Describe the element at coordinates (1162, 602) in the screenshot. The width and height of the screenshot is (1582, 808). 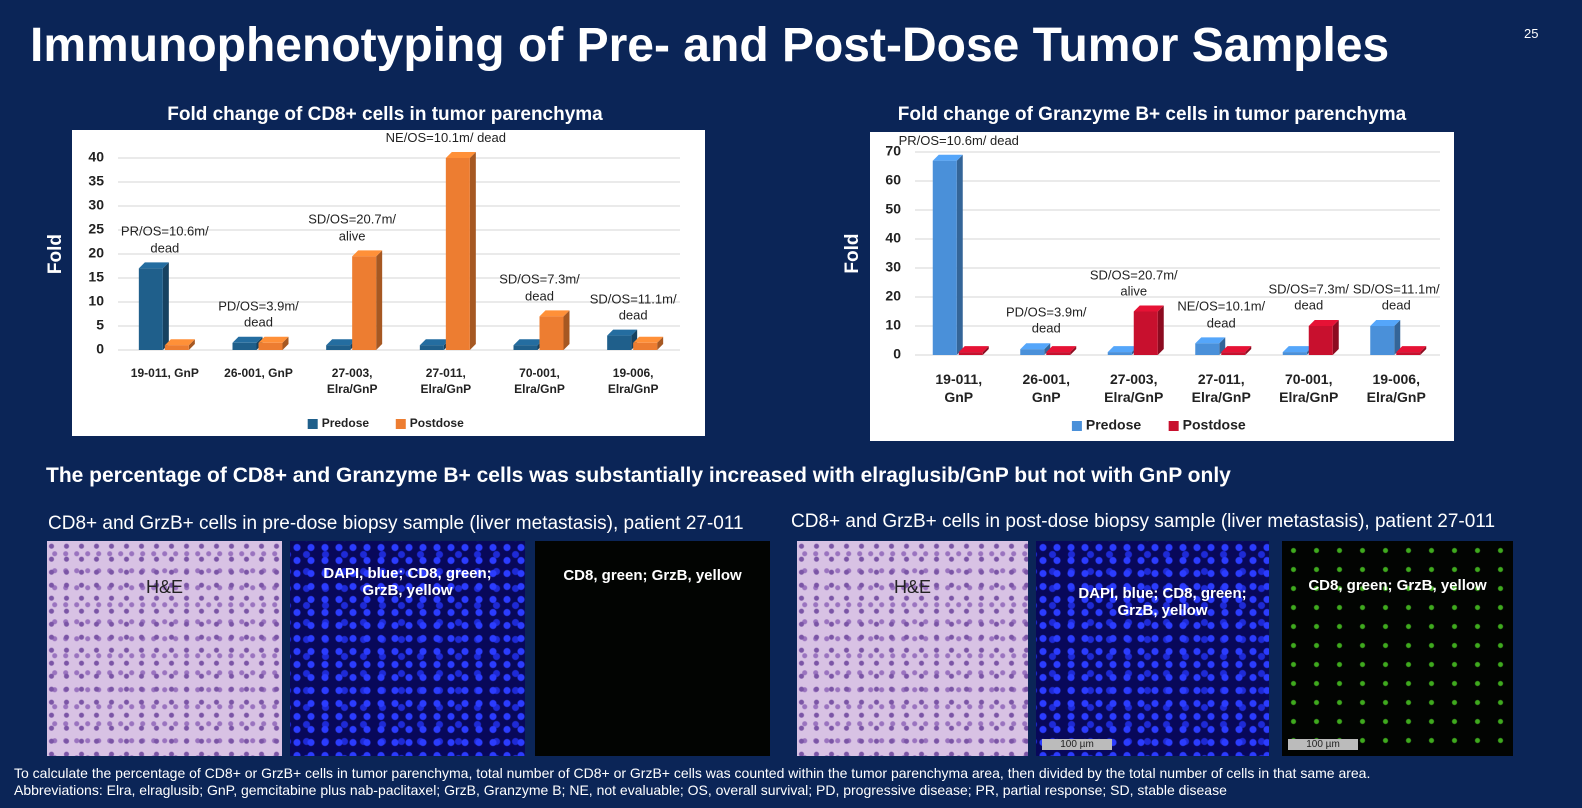
I see `image-label: DAPI, blue; CD8, green; GrzB, yellow` at that location.